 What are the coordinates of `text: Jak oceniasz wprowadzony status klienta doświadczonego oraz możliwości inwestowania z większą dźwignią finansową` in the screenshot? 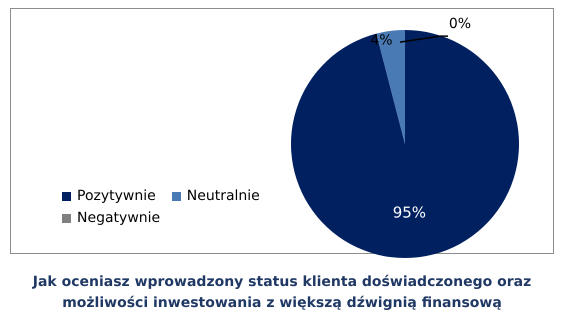 It's located at (281, 293).